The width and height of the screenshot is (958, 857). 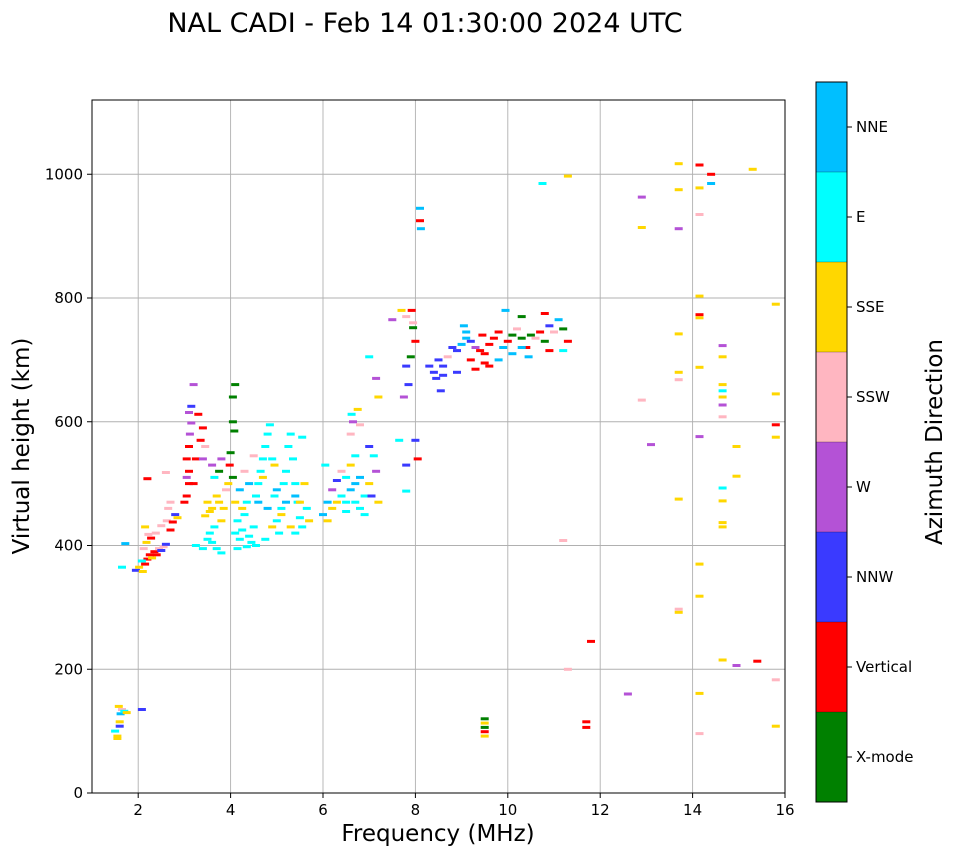 What do you see at coordinates (884, 667) in the screenshot?
I see `colorbar-tick-label: Vertical` at bounding box center [884, 667].